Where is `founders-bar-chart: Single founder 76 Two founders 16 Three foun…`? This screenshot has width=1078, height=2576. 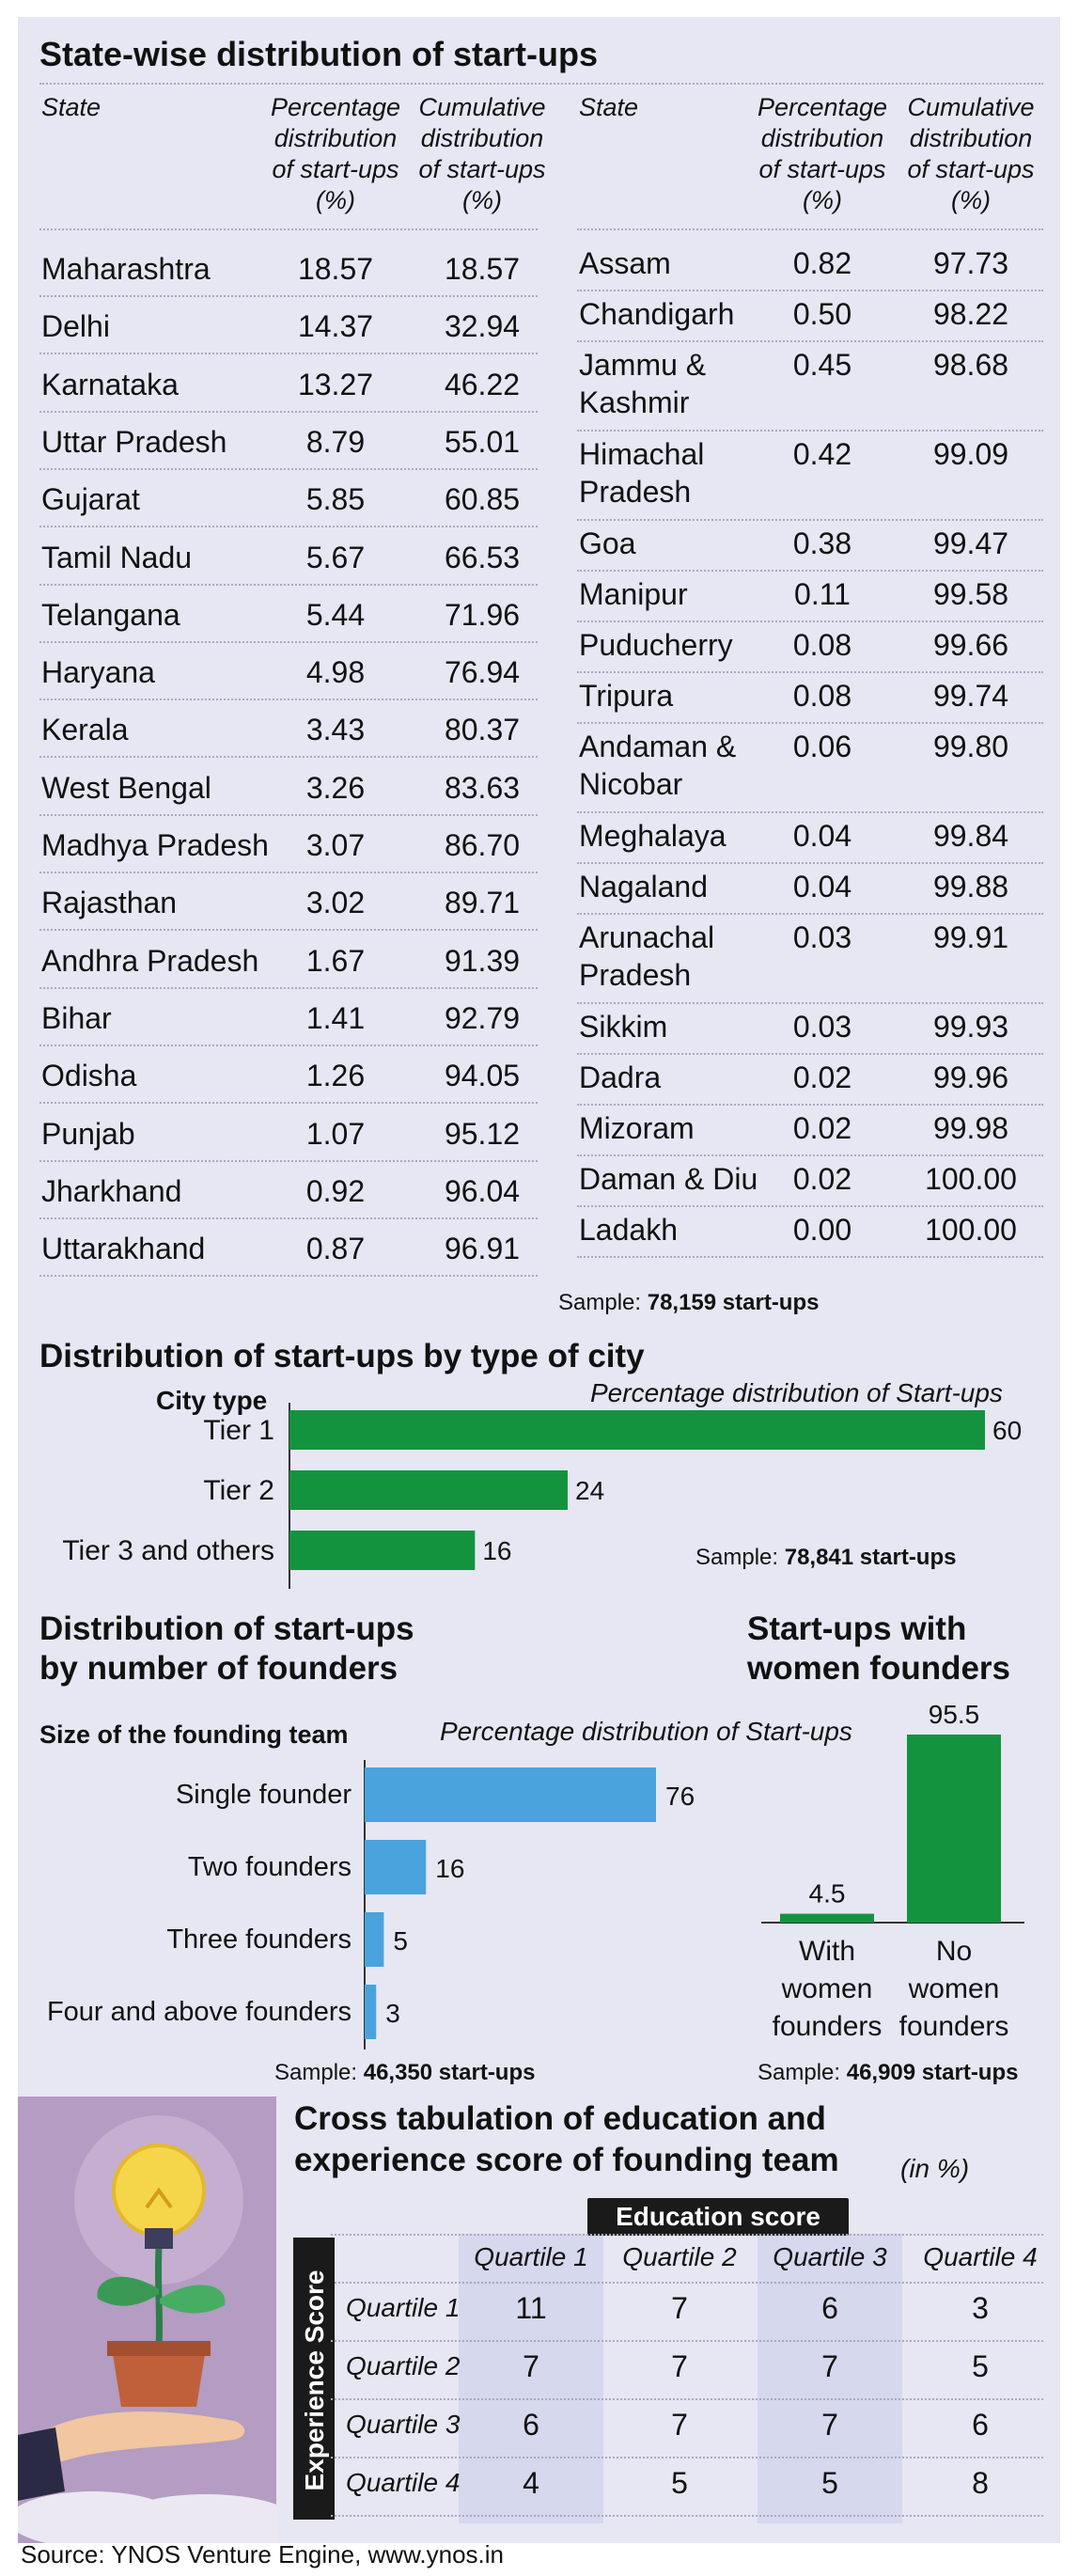
founders-bar-chart: Single founder 76 Two founders 16 Three foun… is located at coordinates (371, 1905).